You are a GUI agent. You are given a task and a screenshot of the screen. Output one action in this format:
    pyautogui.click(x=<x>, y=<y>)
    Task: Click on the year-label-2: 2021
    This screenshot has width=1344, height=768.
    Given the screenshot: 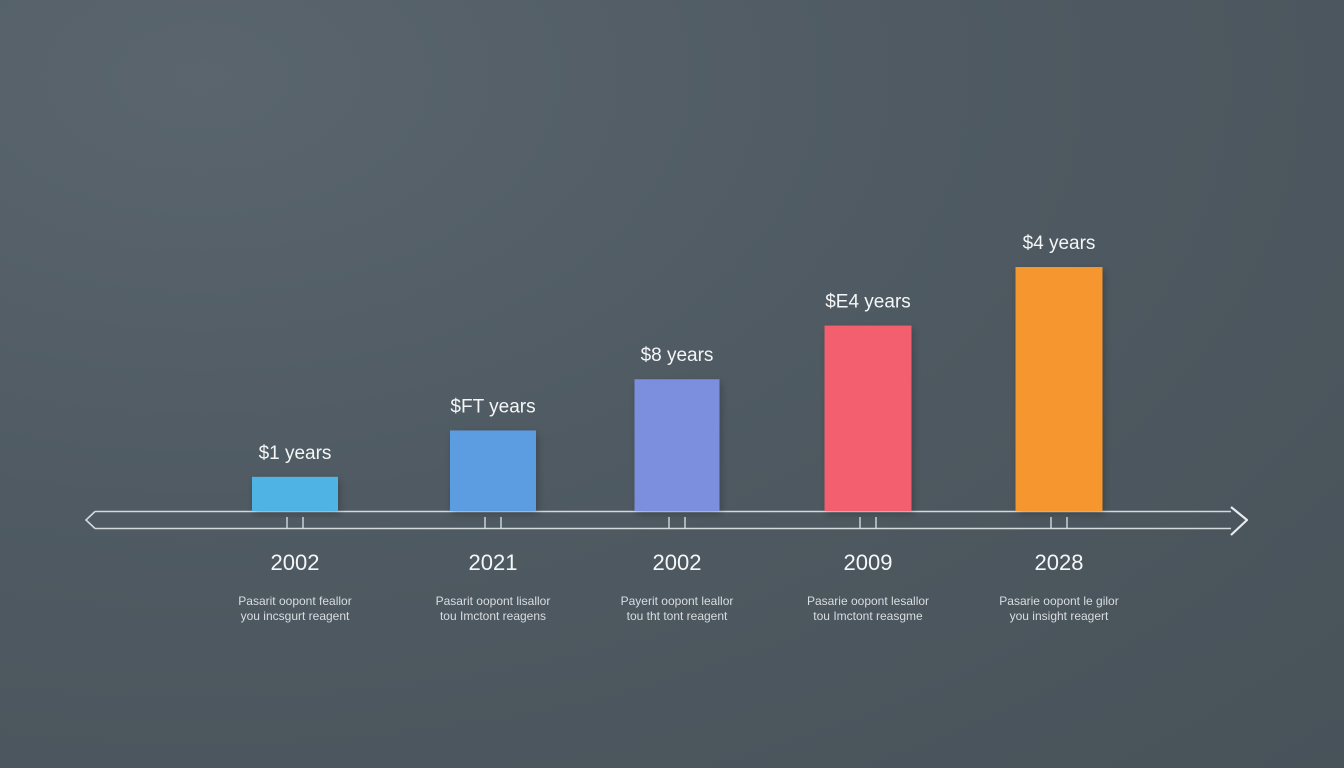 What is the action you would take?
    pyautogui.click(x=493, y=562)
    